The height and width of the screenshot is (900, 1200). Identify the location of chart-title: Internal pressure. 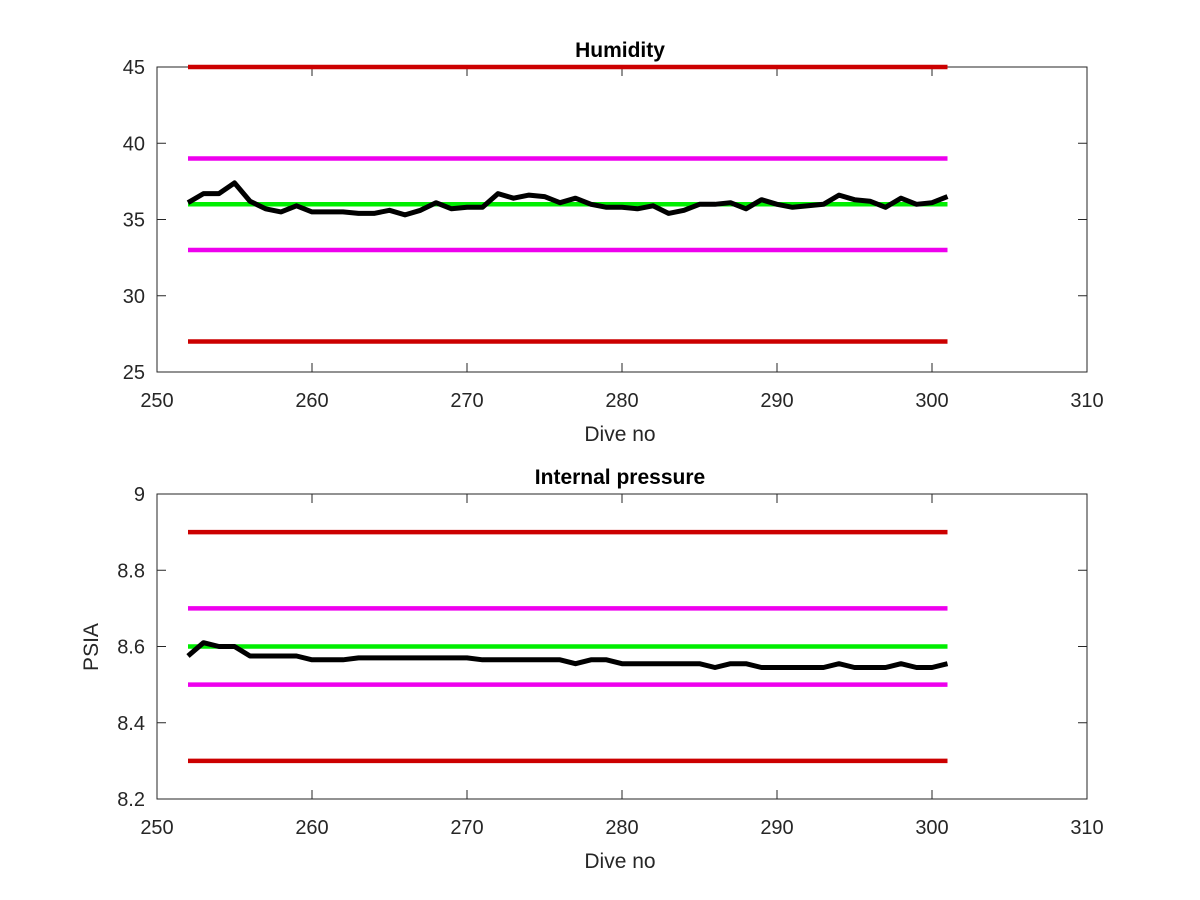
(620, 477).